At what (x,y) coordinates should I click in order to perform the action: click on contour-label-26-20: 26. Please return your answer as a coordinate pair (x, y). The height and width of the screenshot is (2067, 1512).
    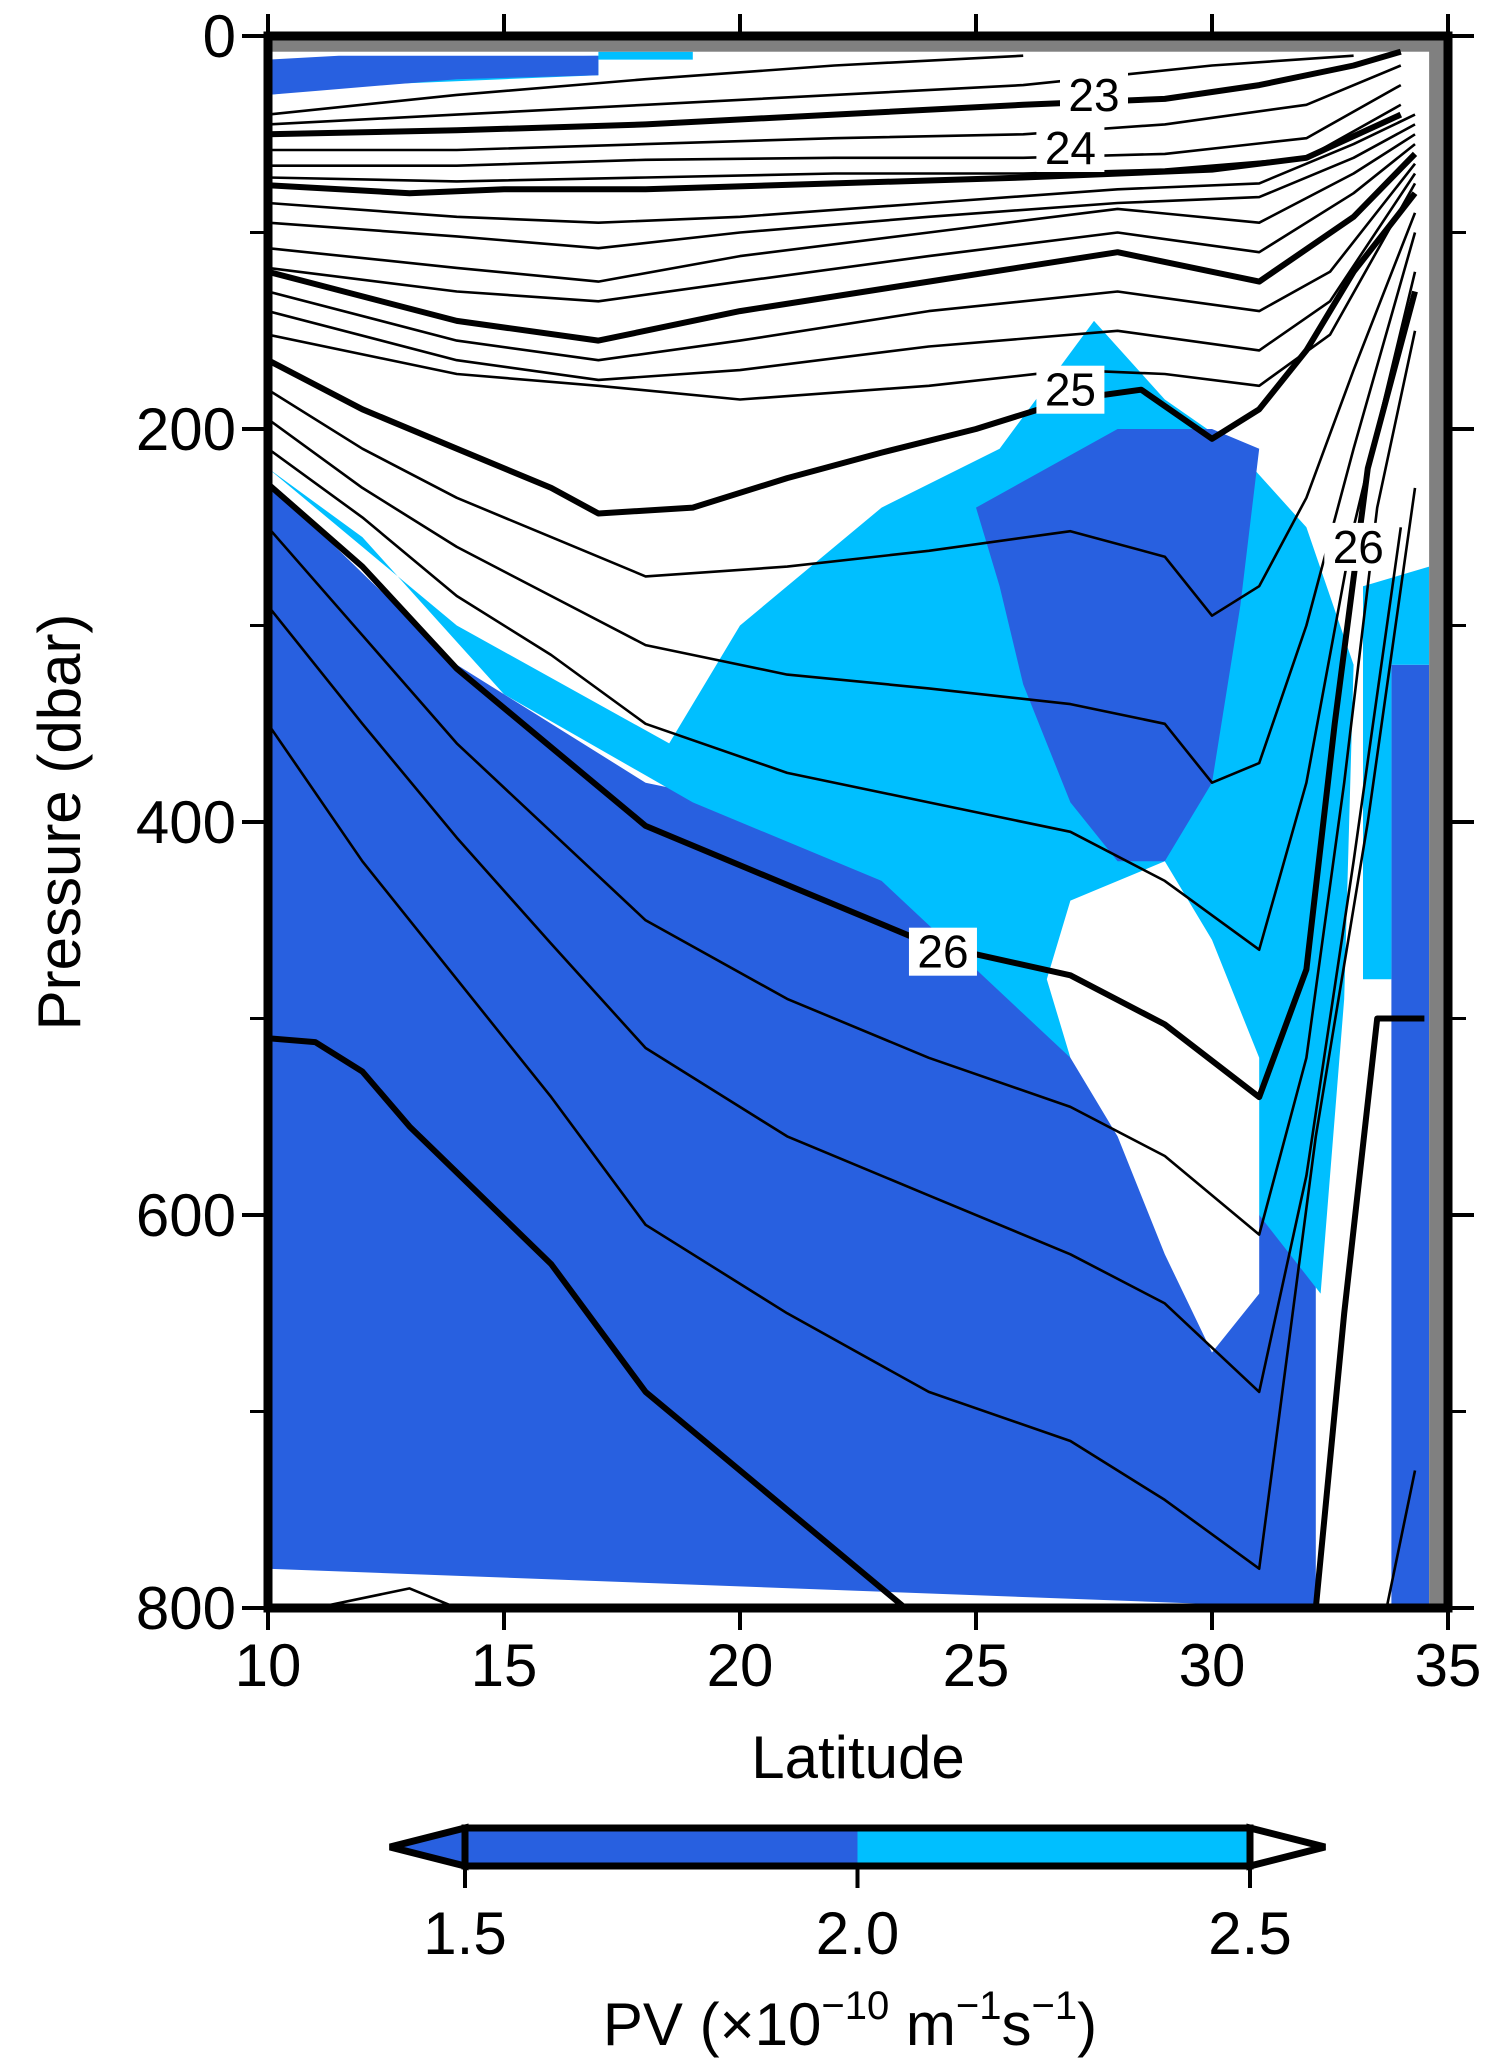
    Looking at the image, I should click on (1358, 547).